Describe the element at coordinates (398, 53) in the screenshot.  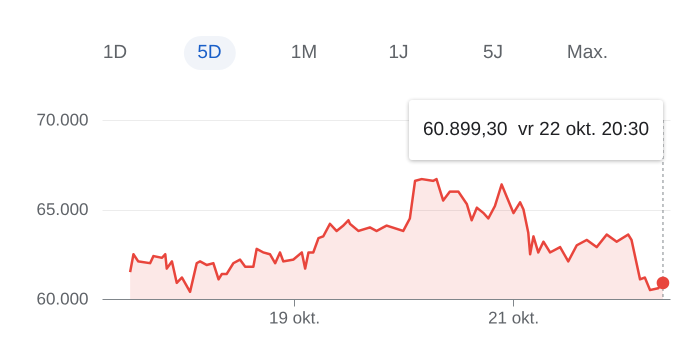
I see `text: 1J` at that location.